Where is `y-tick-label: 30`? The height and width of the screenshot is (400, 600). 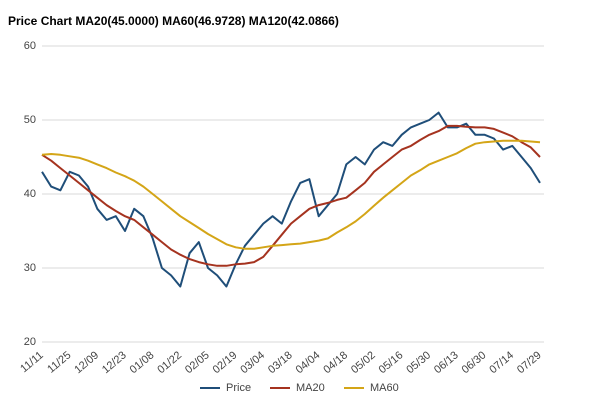
y-tick-label: 30 is located at coordinates (30, 268).